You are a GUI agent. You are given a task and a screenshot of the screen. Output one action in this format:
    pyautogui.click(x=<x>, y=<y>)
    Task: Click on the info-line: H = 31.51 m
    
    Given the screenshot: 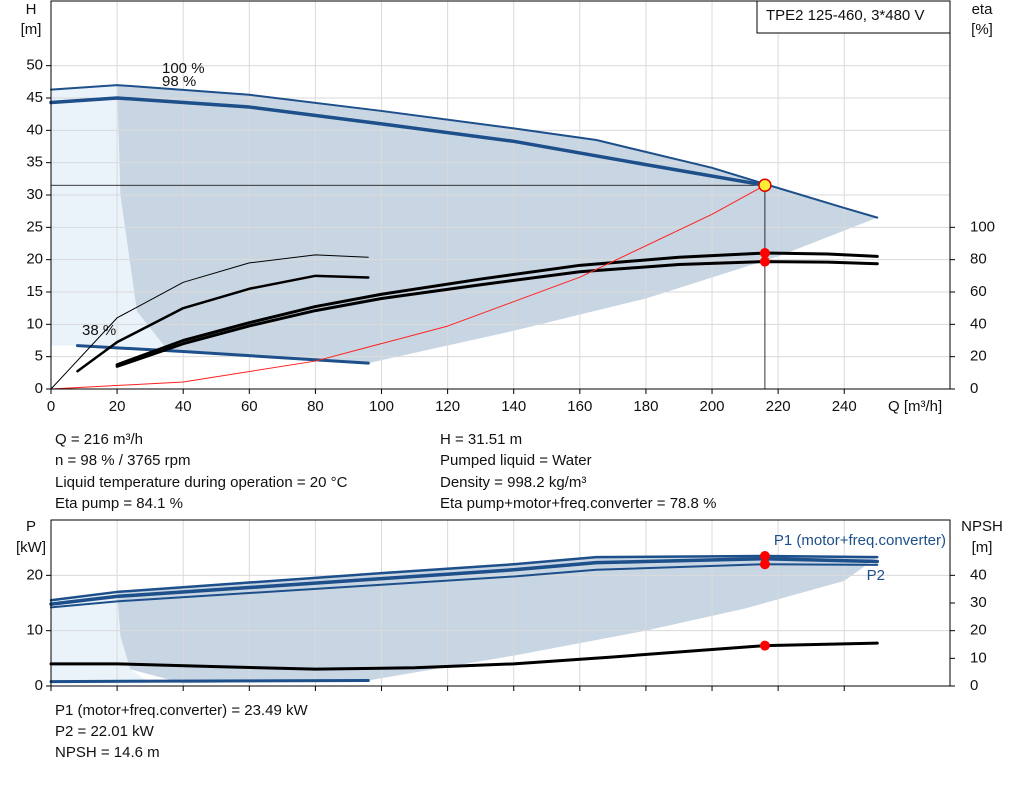 What is the action you would take?
    pyautogui.click(x=481, y=439)
    